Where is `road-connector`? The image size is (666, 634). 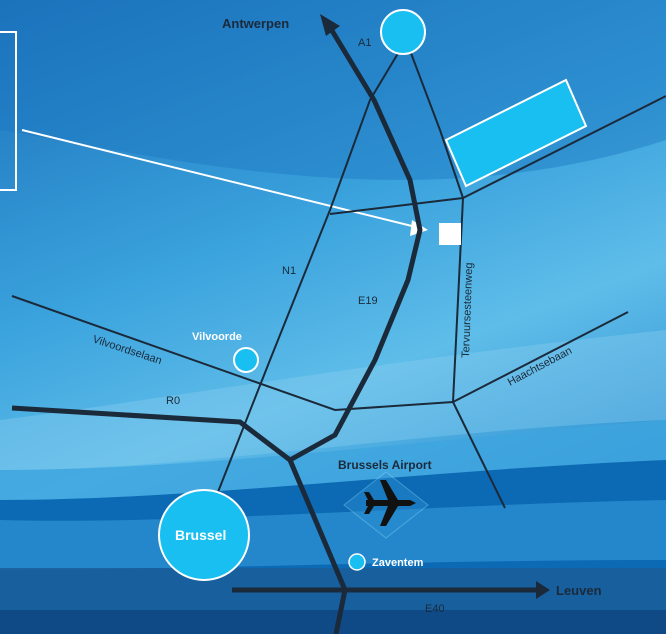 road-connector is located at coordinates (396, 206).